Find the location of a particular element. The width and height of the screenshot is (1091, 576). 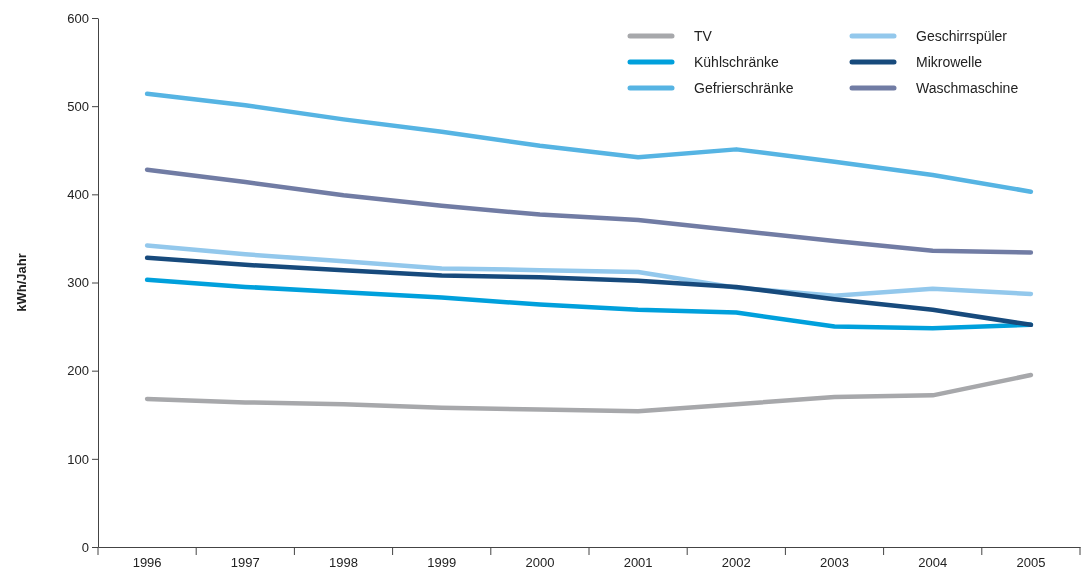

x-tick-label: 2001 is located at coordinates (638, 562).